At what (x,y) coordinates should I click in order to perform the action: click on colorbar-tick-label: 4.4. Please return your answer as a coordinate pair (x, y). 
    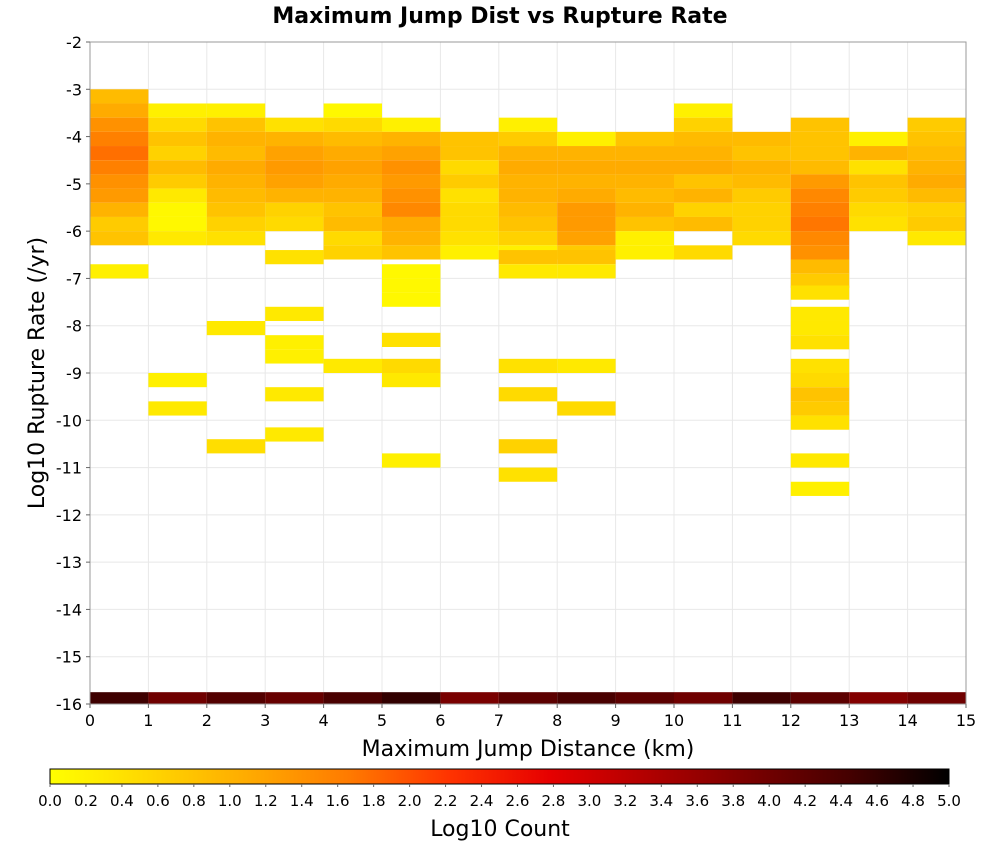
    Looking at the image, I should click on (841, 801).